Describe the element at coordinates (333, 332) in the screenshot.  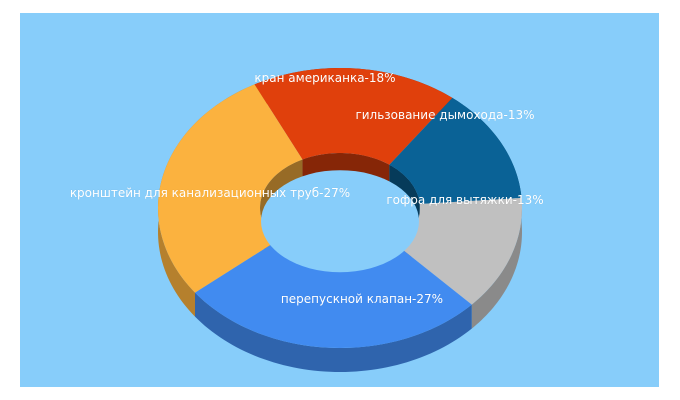
I see `slice-перепускно-side` at that location.